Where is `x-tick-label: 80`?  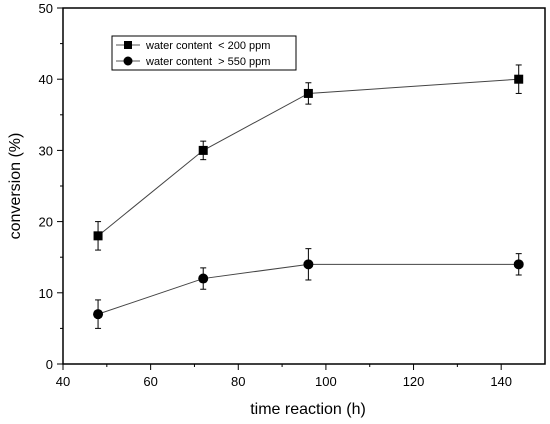 x-tick-label: 80 is located at coordinates (238, 381).